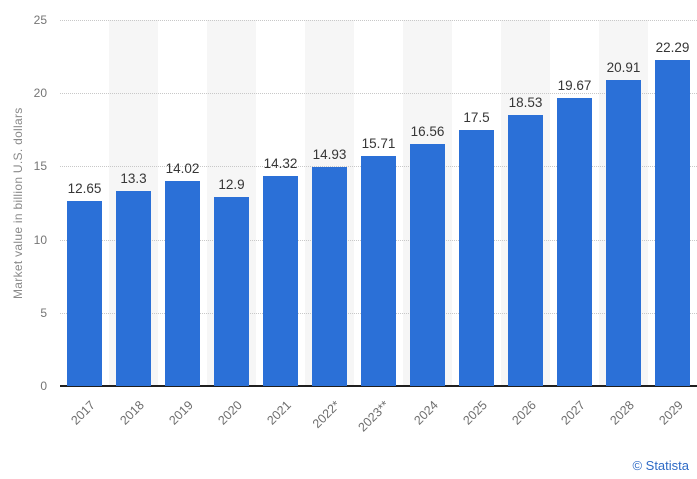 The image size is (697, 479). I want to click on bar-value-label: 14.93, so click(329, 155).